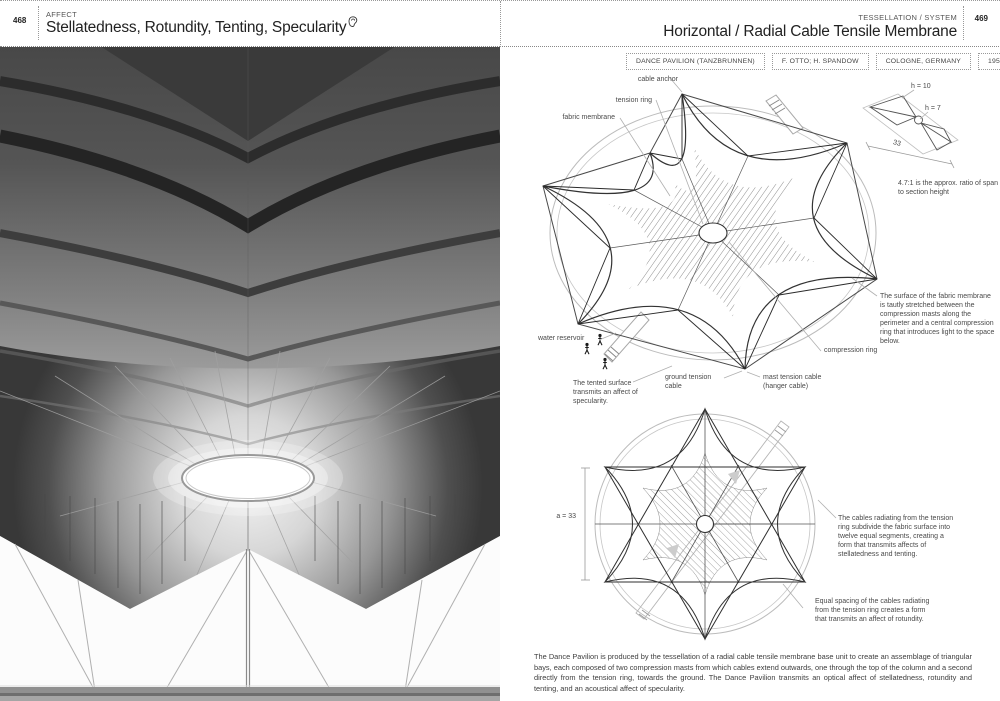  What do you see at coordinates (20, 20) in the screenshot?
I see `left-page-number: 468` at bounding box center [20, 20].